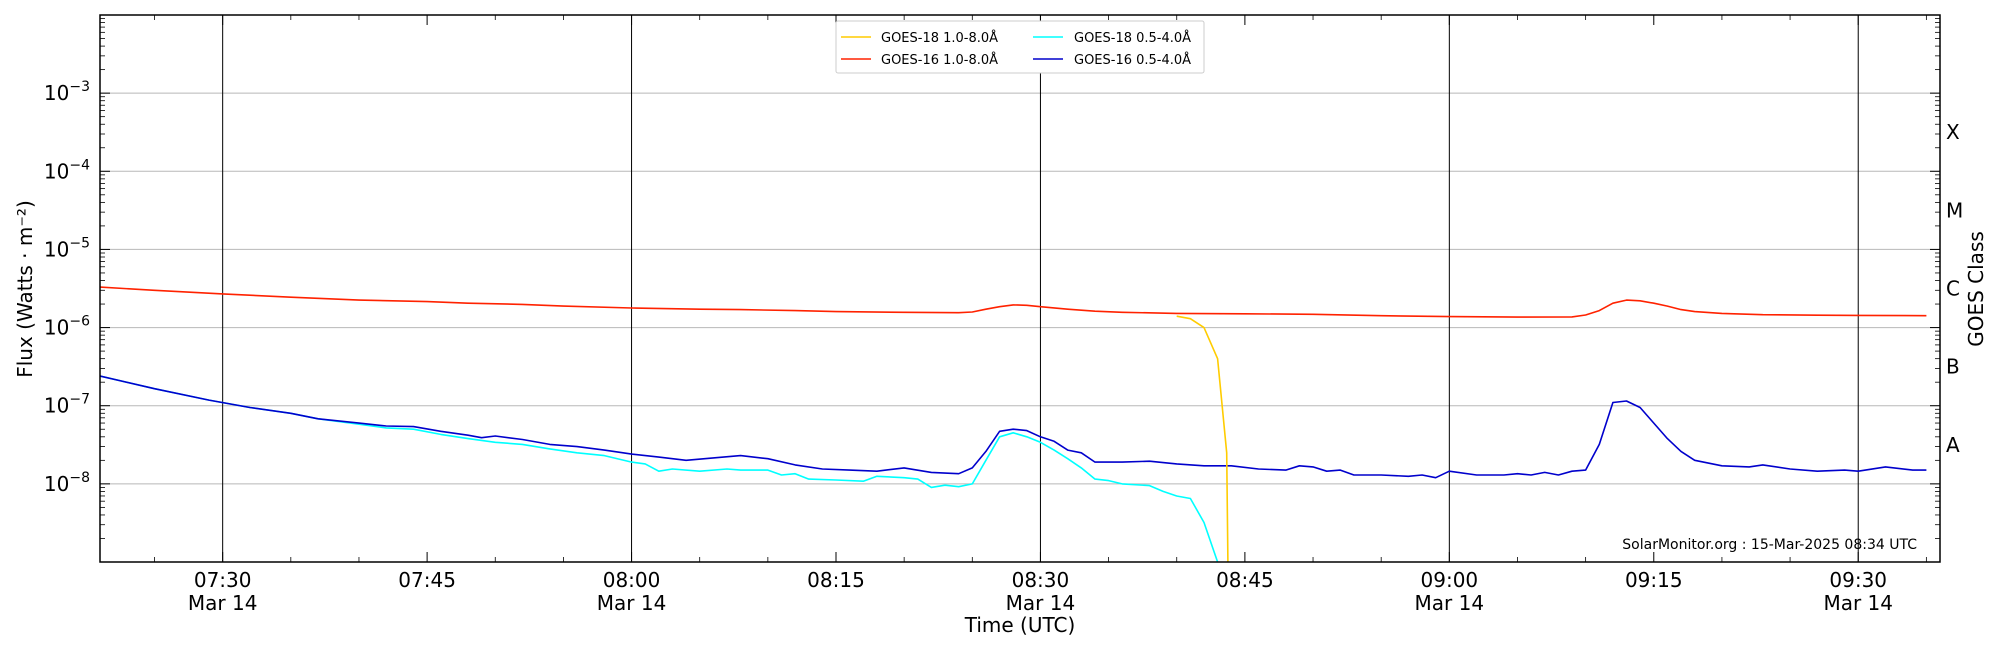 This screenshot has width=2000, height=650. Describe the element at coordinates (1953, 445) in the screenshot. I see `goes-class-label: A` at that location.